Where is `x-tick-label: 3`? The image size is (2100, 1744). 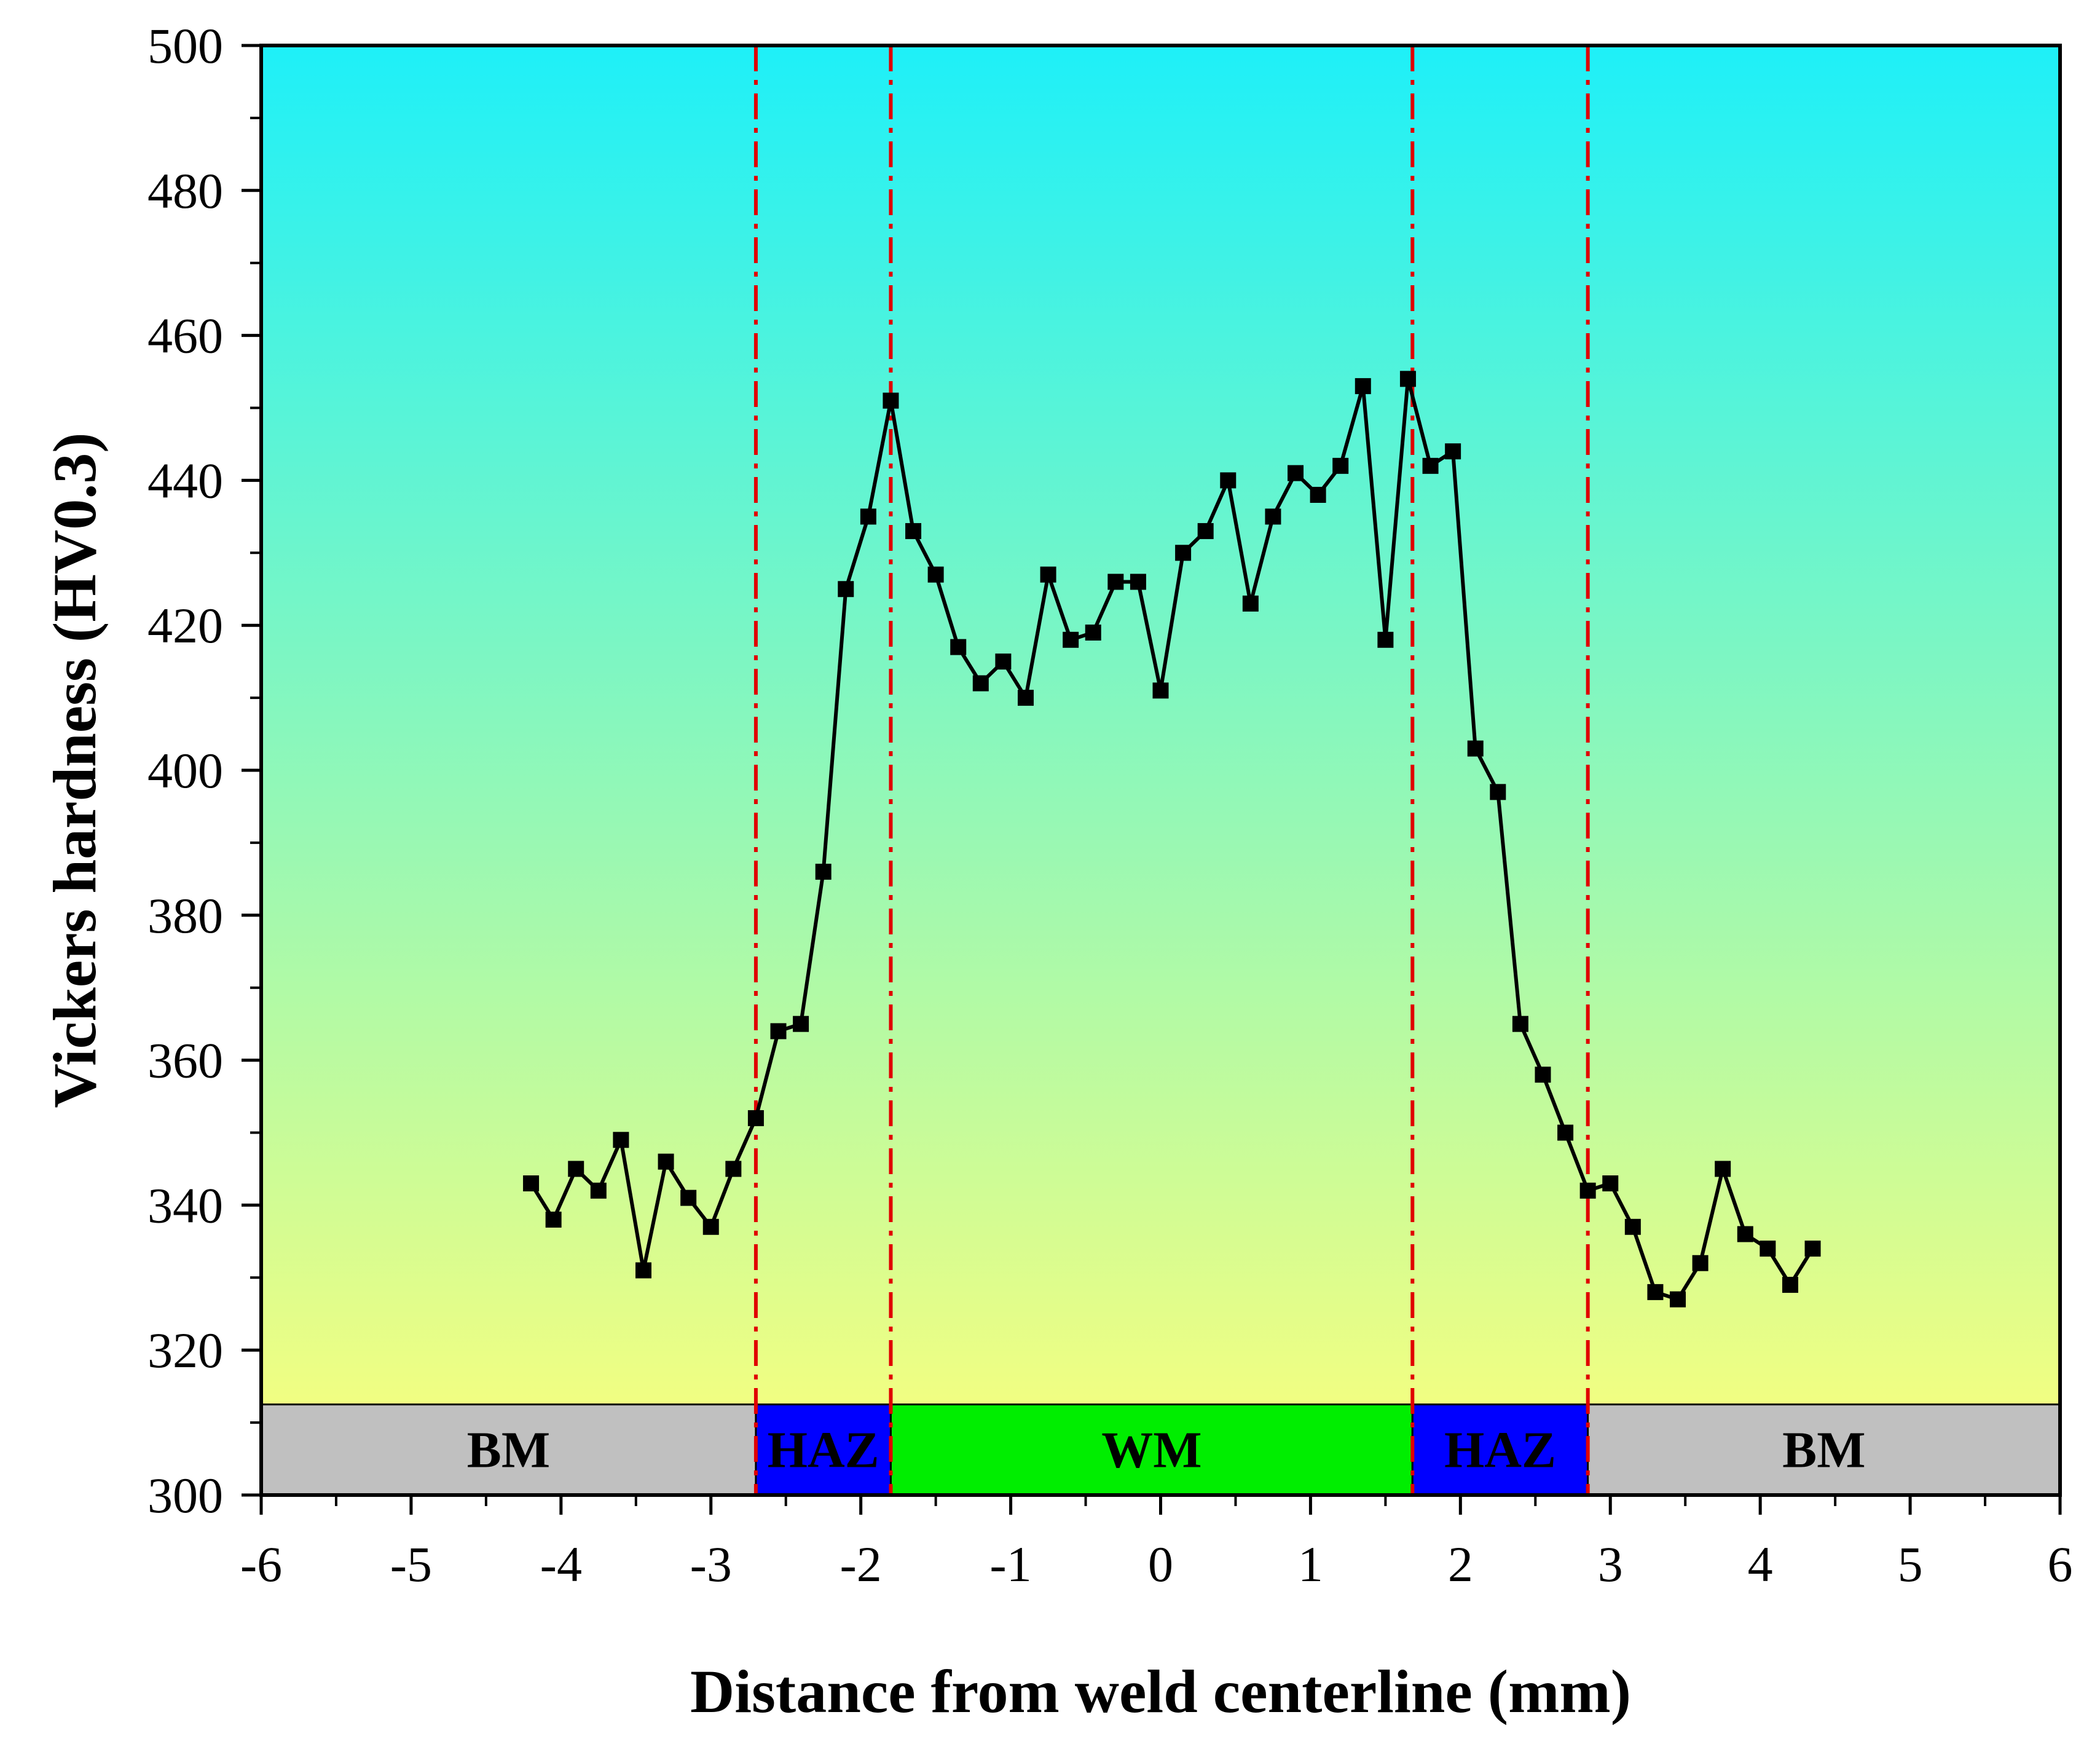 x-tick-label: 3 is located at coordinates (1611, 1564).